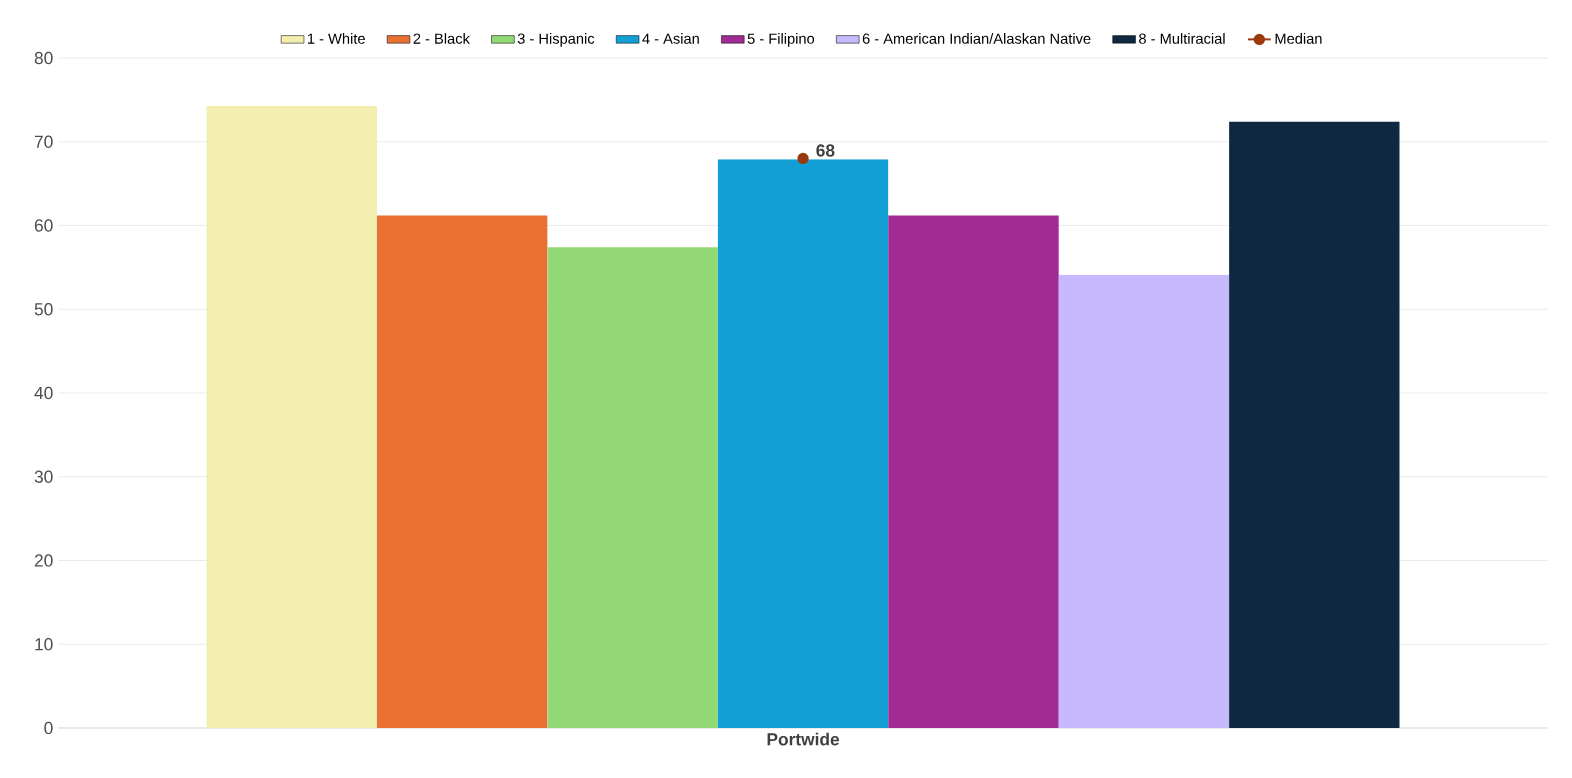 The height and width of the screenshot is (778, 1572). What do you see at coordinates (336, 38) in the screenshot?
I see `legend-label: 1 - White` at bounding box center [336, 38].